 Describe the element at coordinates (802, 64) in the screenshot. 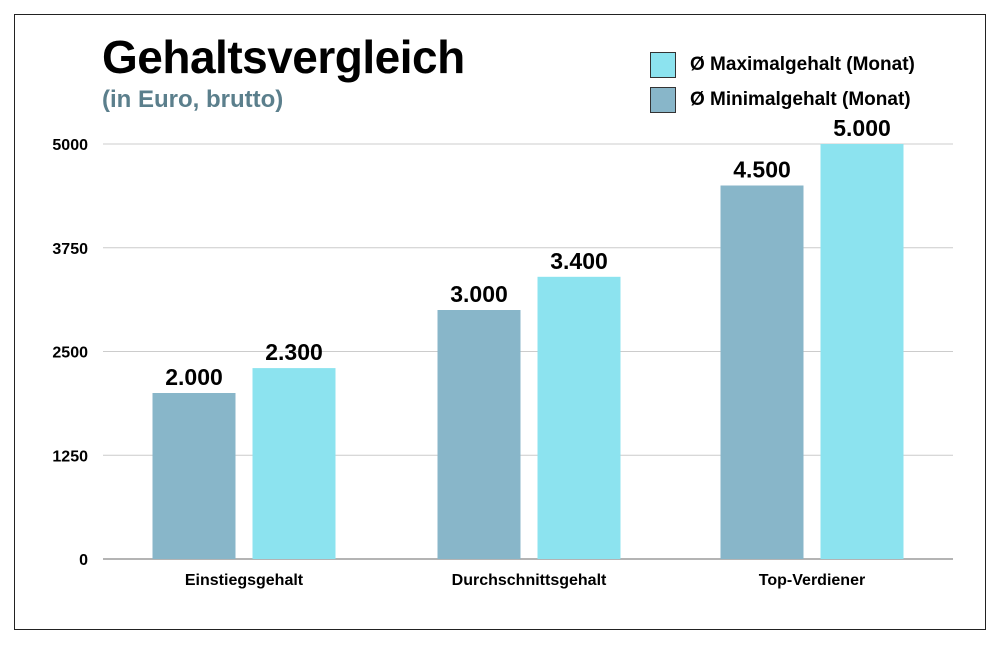

I see `legend-label-max: Ø Maximalgehalt (Monat)` at that location.